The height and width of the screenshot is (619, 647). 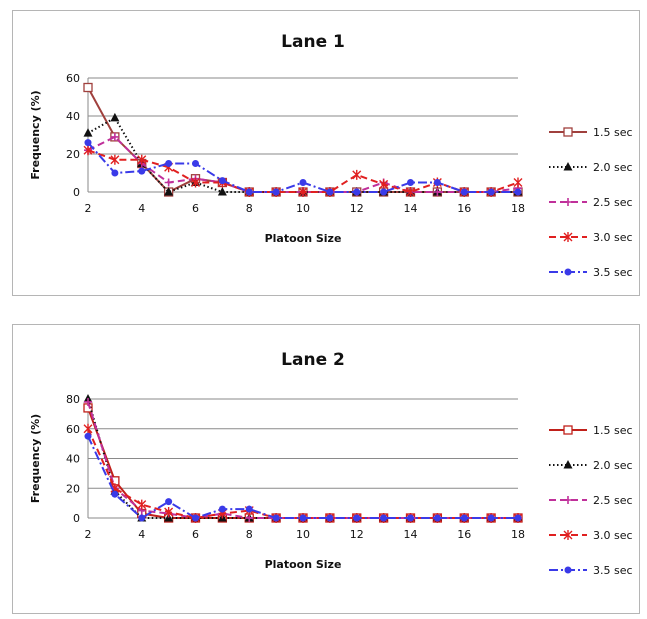 What do you see at coordinates (76, 192) in the screenshot?
I see `y-tick-label: 0` at bounding box center [76, 192].